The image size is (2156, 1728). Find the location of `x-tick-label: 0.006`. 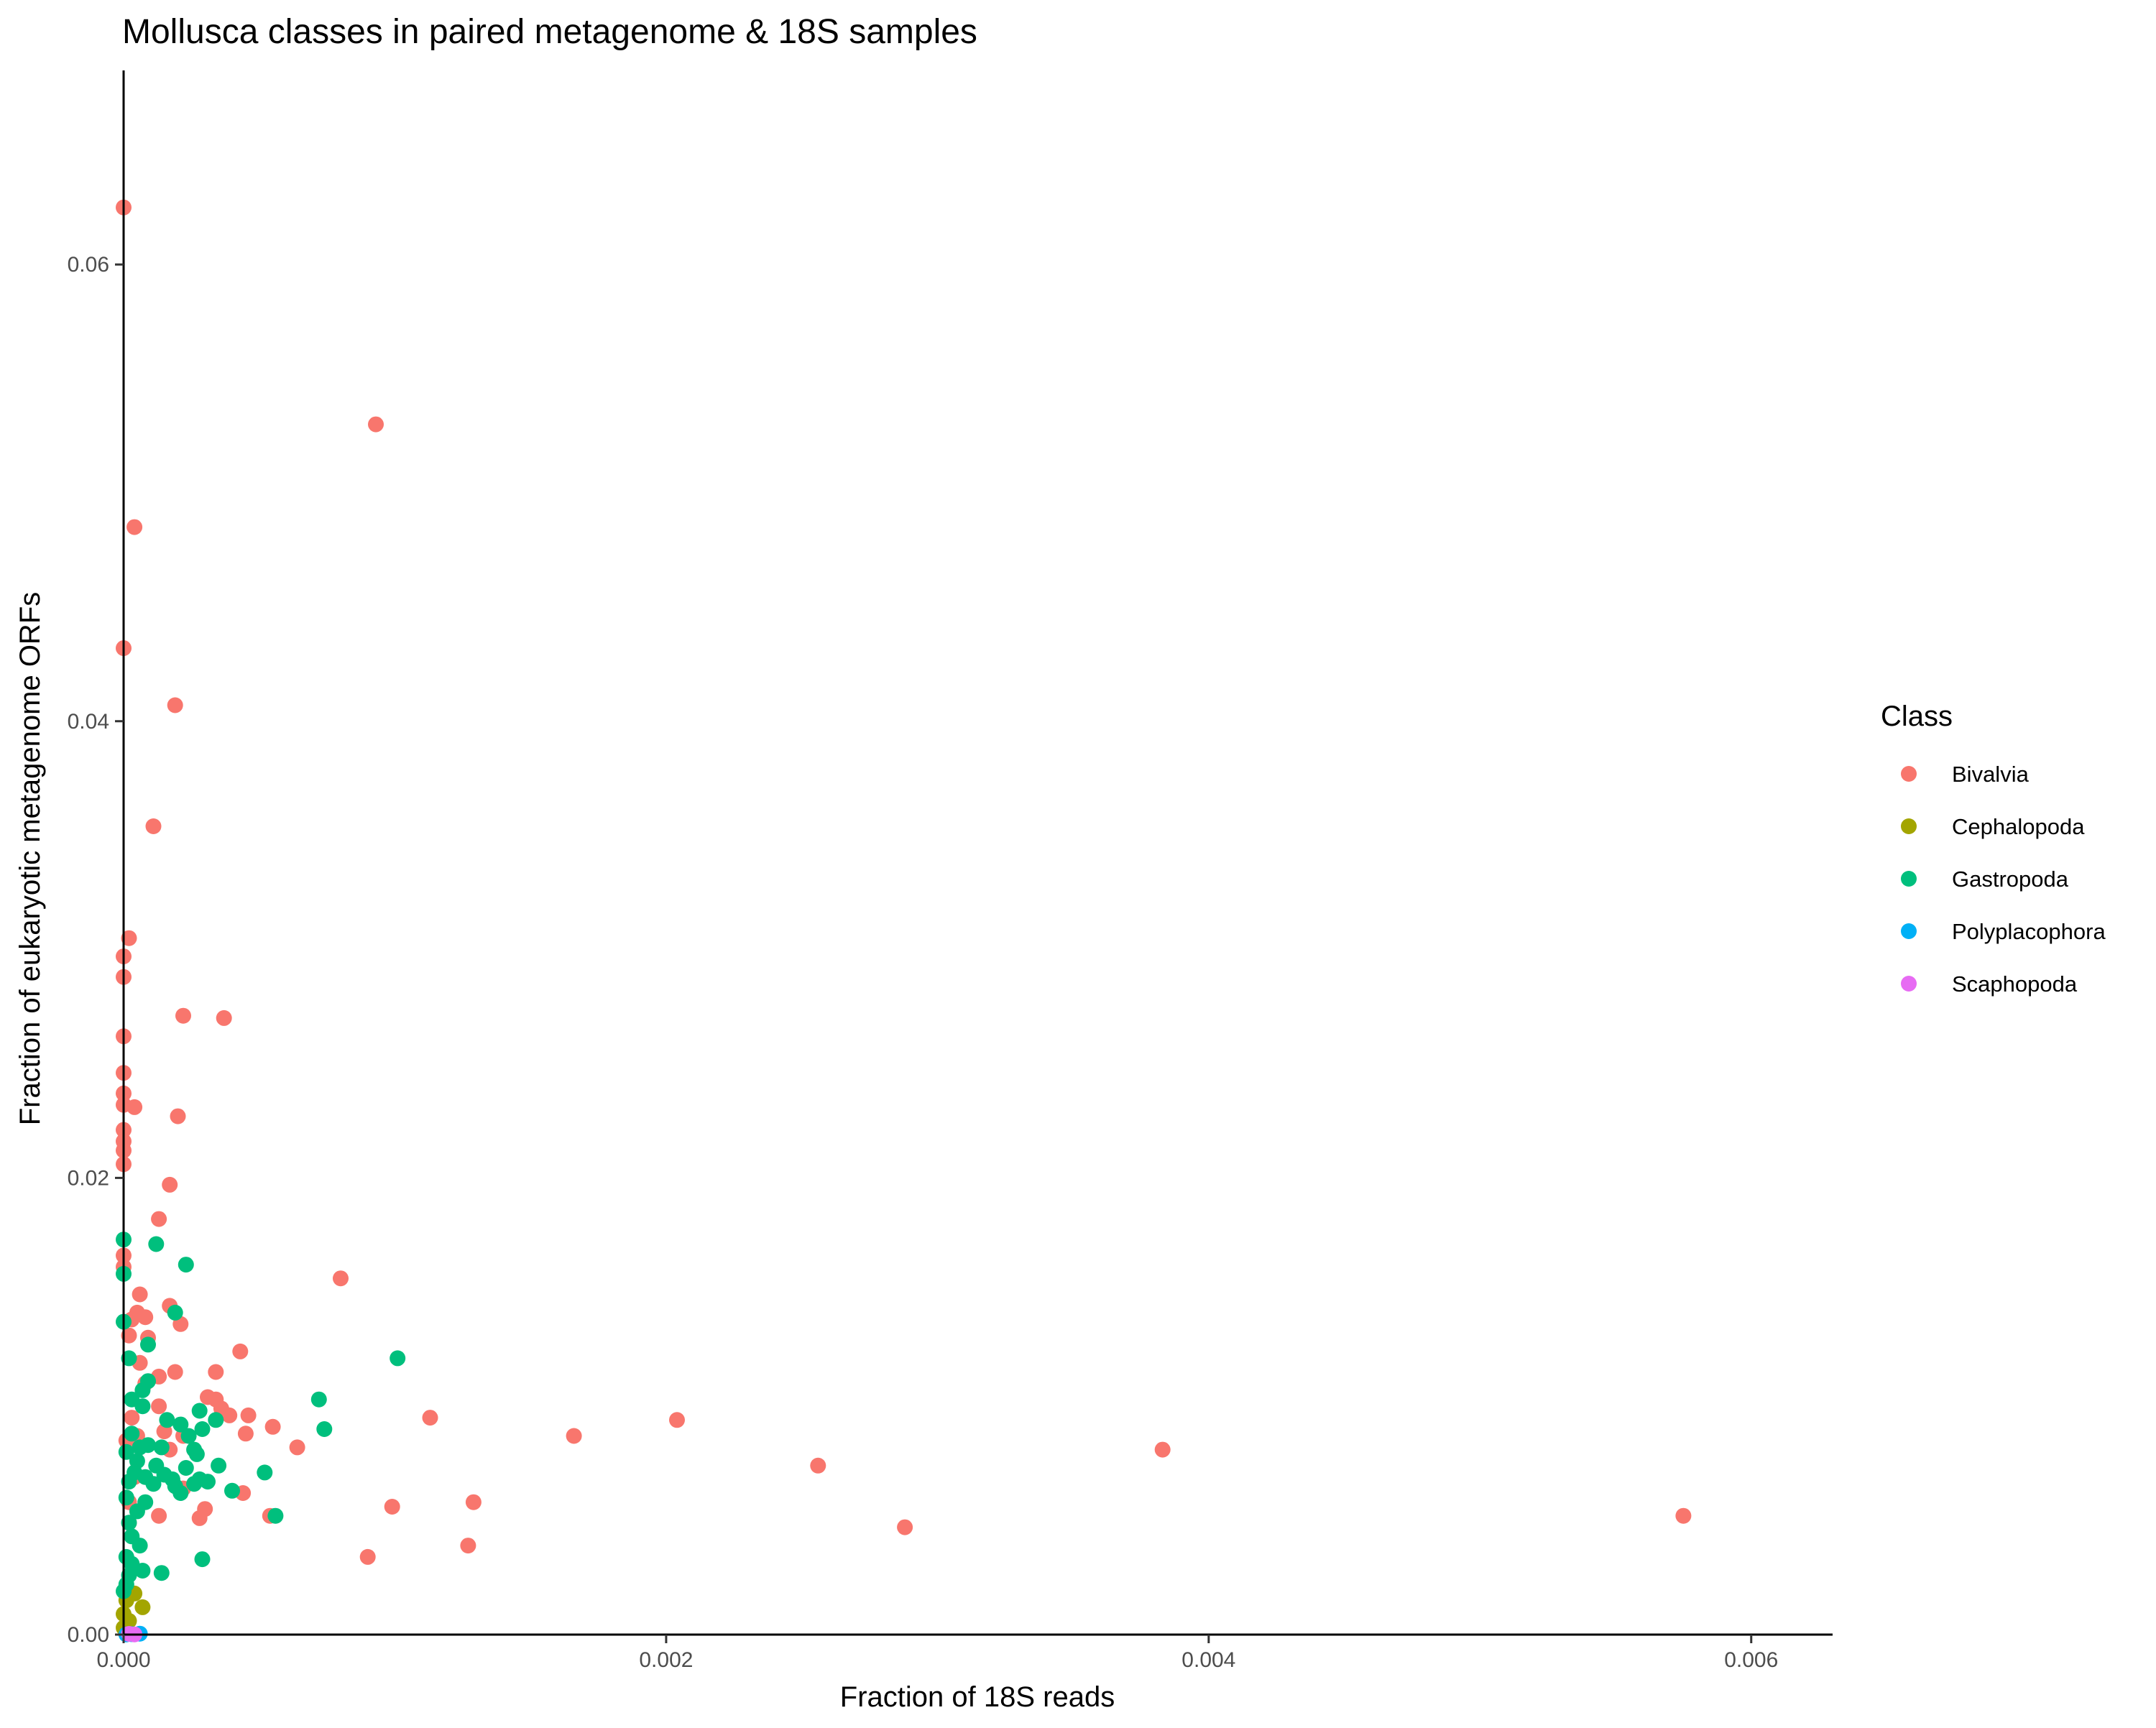

x-tick-label: 0.006 is located at coordinates (1751, 1660).